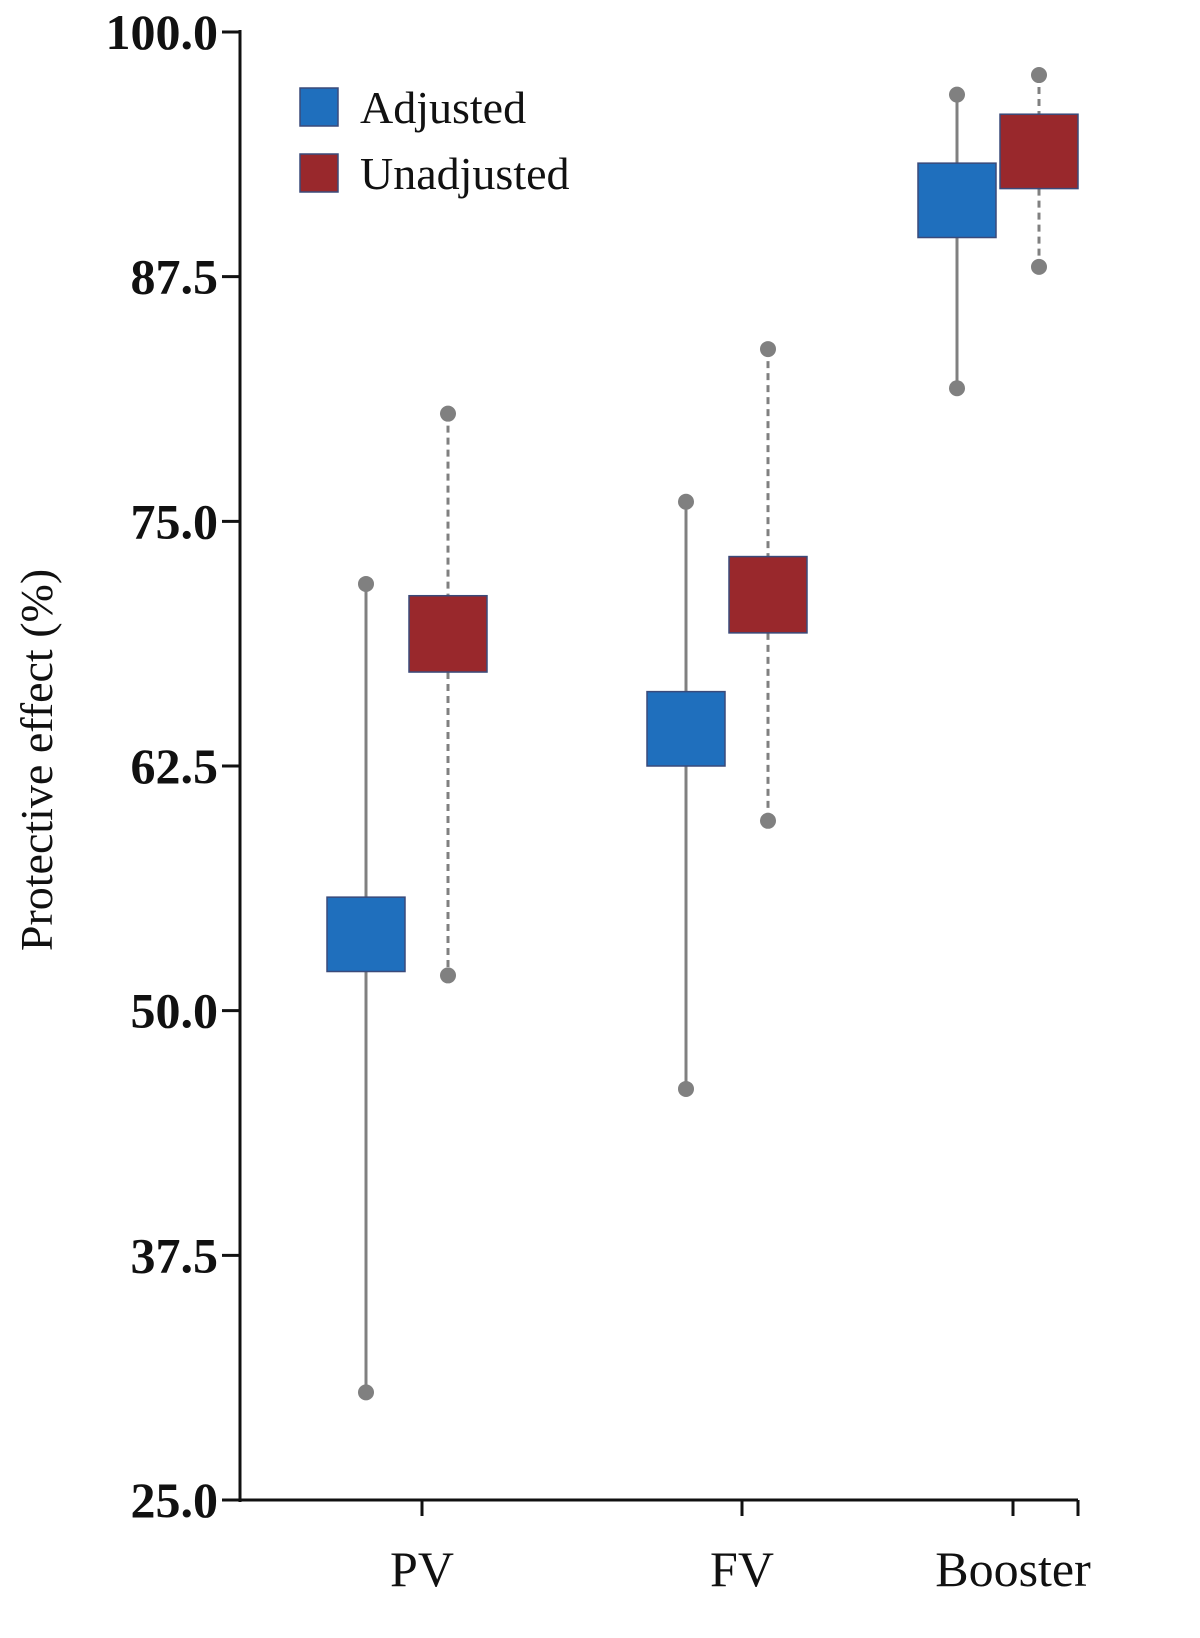 Image resolution: width=1200 pixels, height=1638 pixels. Describe the element at coordinates (175, 1011) in the screenshot. I see `y-tick-label: 50.0` at that location.